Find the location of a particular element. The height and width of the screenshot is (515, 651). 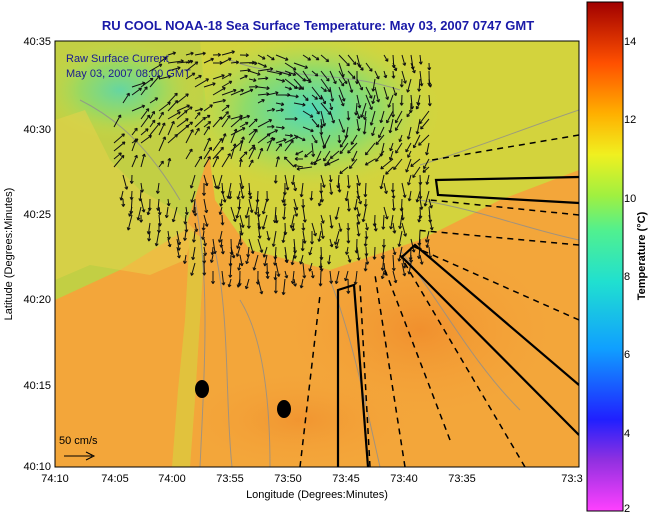

y-tick-label: 40:20 is located at coordinates (37, 300).